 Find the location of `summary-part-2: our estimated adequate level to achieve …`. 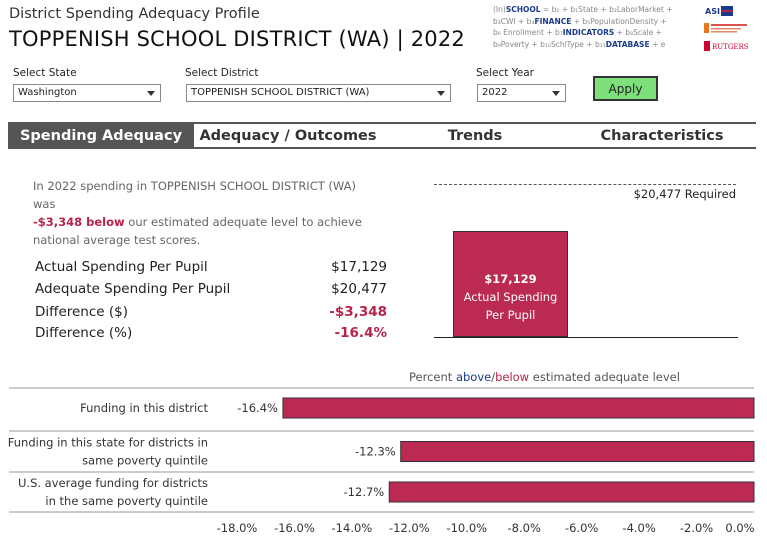

summary-part-2: our estimated adequate level to achieve … is located at coordinates (197, 231).